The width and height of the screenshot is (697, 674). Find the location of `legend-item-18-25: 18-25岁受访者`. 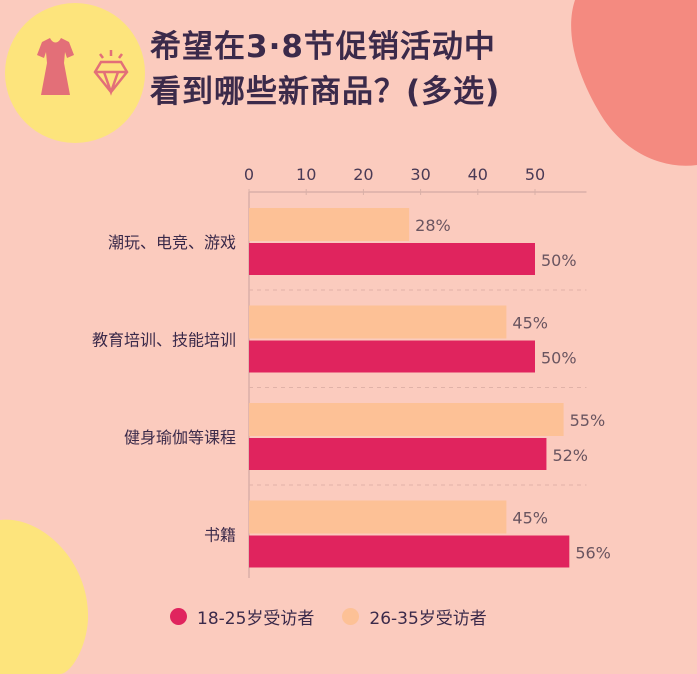

legend-item-18-25: 18-25岁受访者 is located at coordinates (242, 616).